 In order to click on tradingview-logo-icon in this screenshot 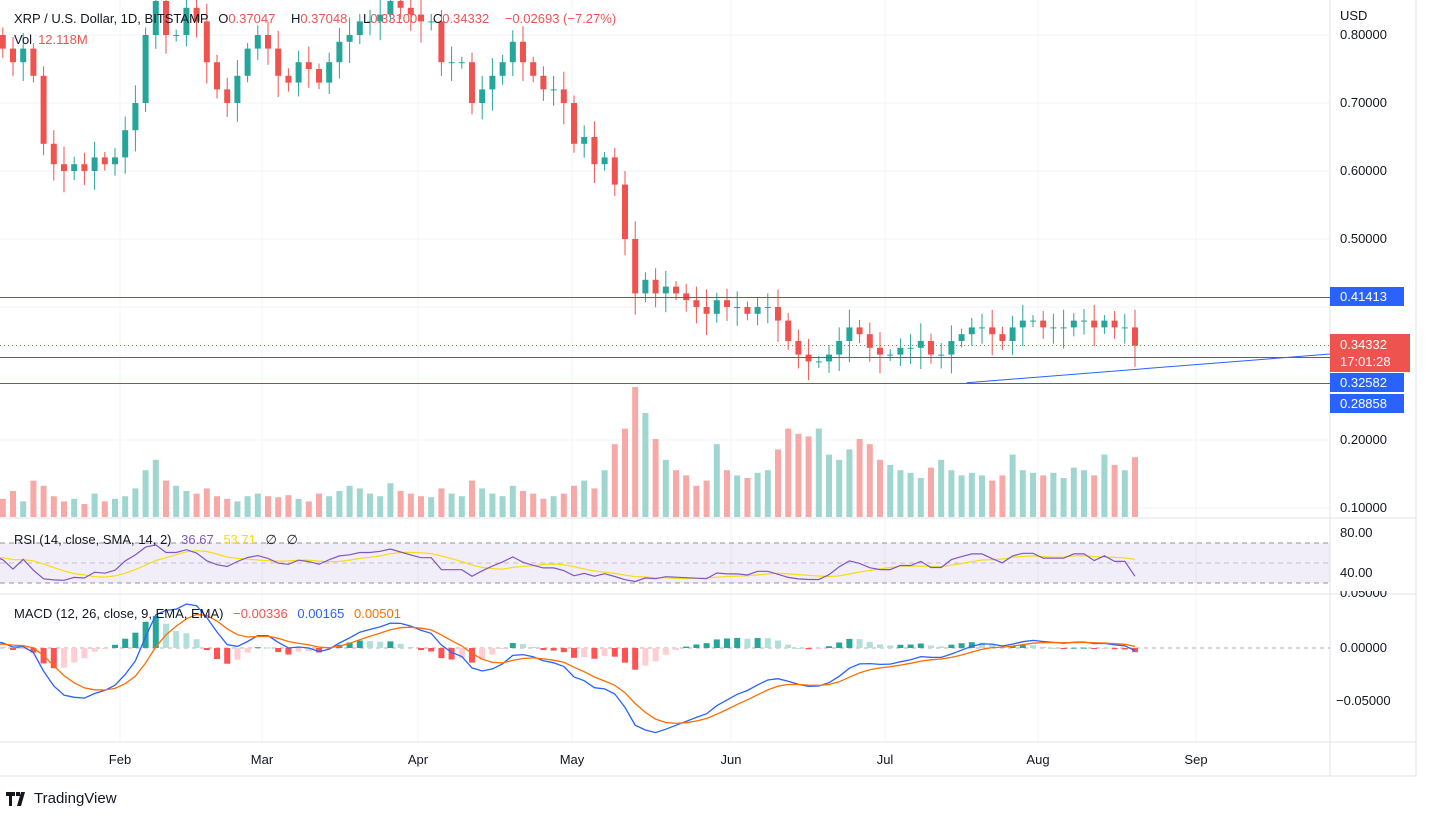, I will do `click(15, 798)`.